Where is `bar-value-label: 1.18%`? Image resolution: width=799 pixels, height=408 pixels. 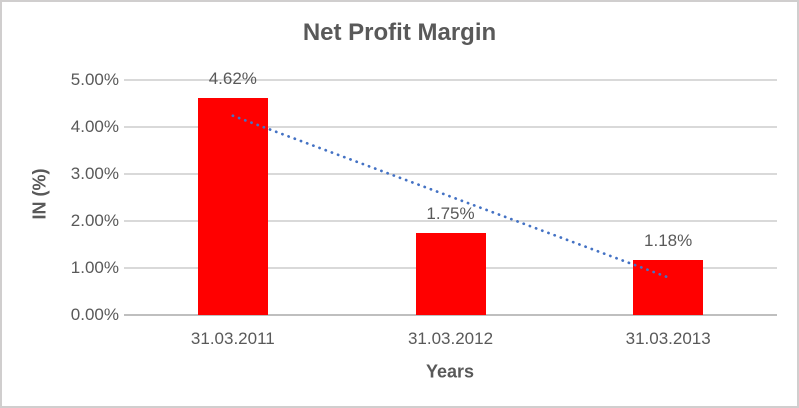 bar-value-label: 1.18% is located at coordinates (668, 240).